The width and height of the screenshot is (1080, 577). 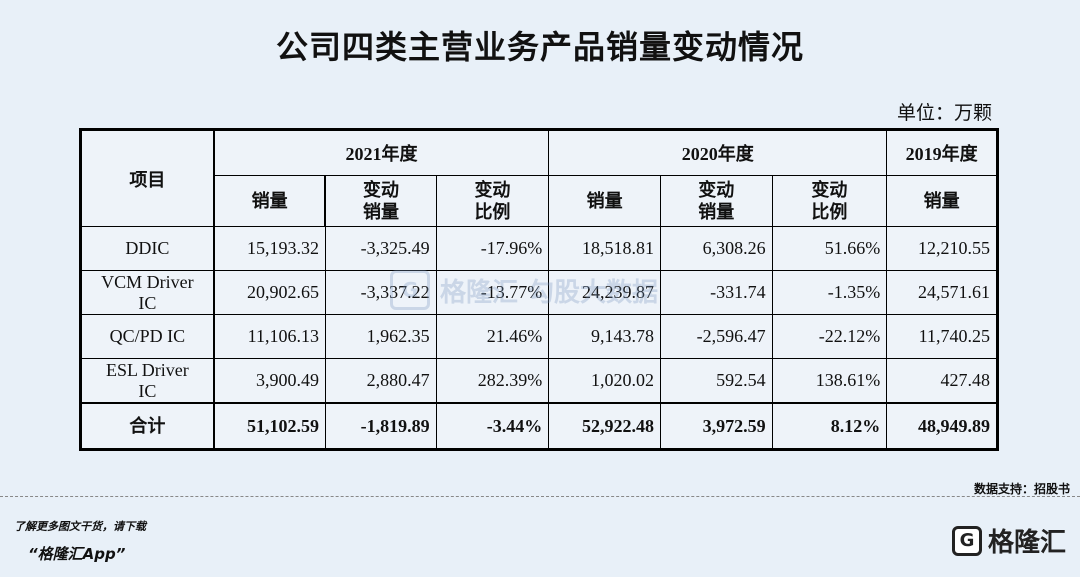 What do you see at coordinates (604, 248) in the screenshot?
I see `table-cell: 18,518.81` at bounding box center [604, 248].